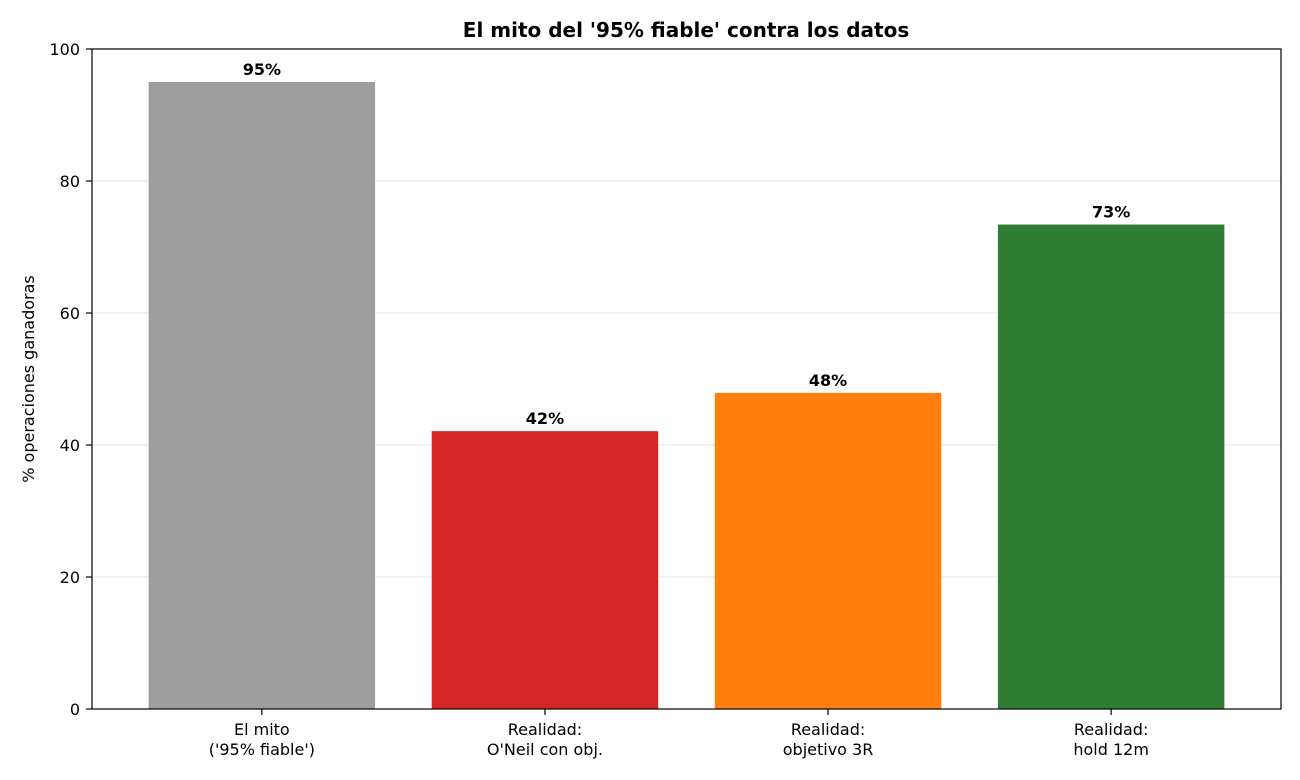  Describe the element at coordinates (28, 378) in the screenshot. I see `y-axis-label: % operaciones ganadoras` at that location.